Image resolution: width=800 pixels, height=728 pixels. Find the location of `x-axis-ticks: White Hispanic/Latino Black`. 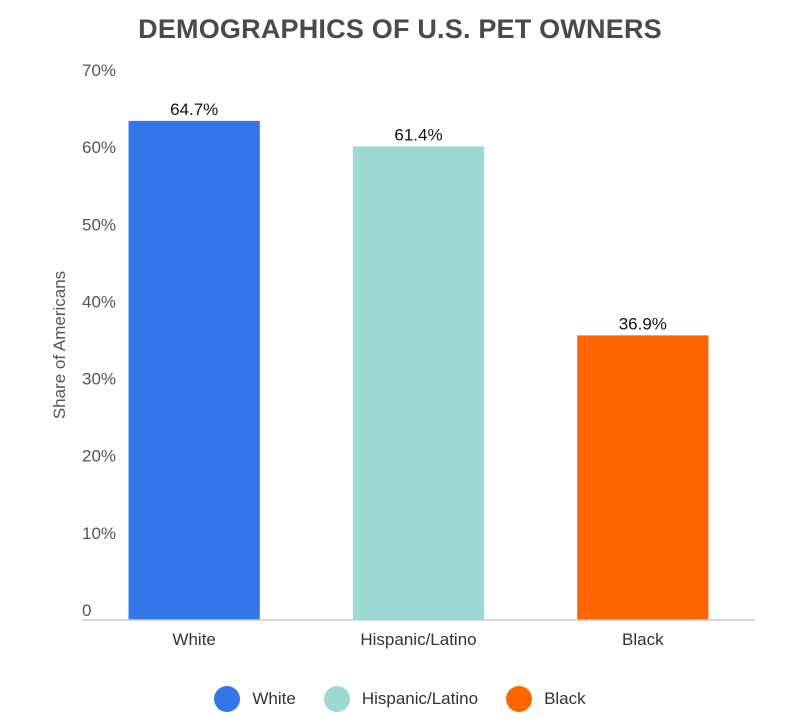

x-axis-ticks: White Hispanic/Latino Black is located at coordinates (418, 639).